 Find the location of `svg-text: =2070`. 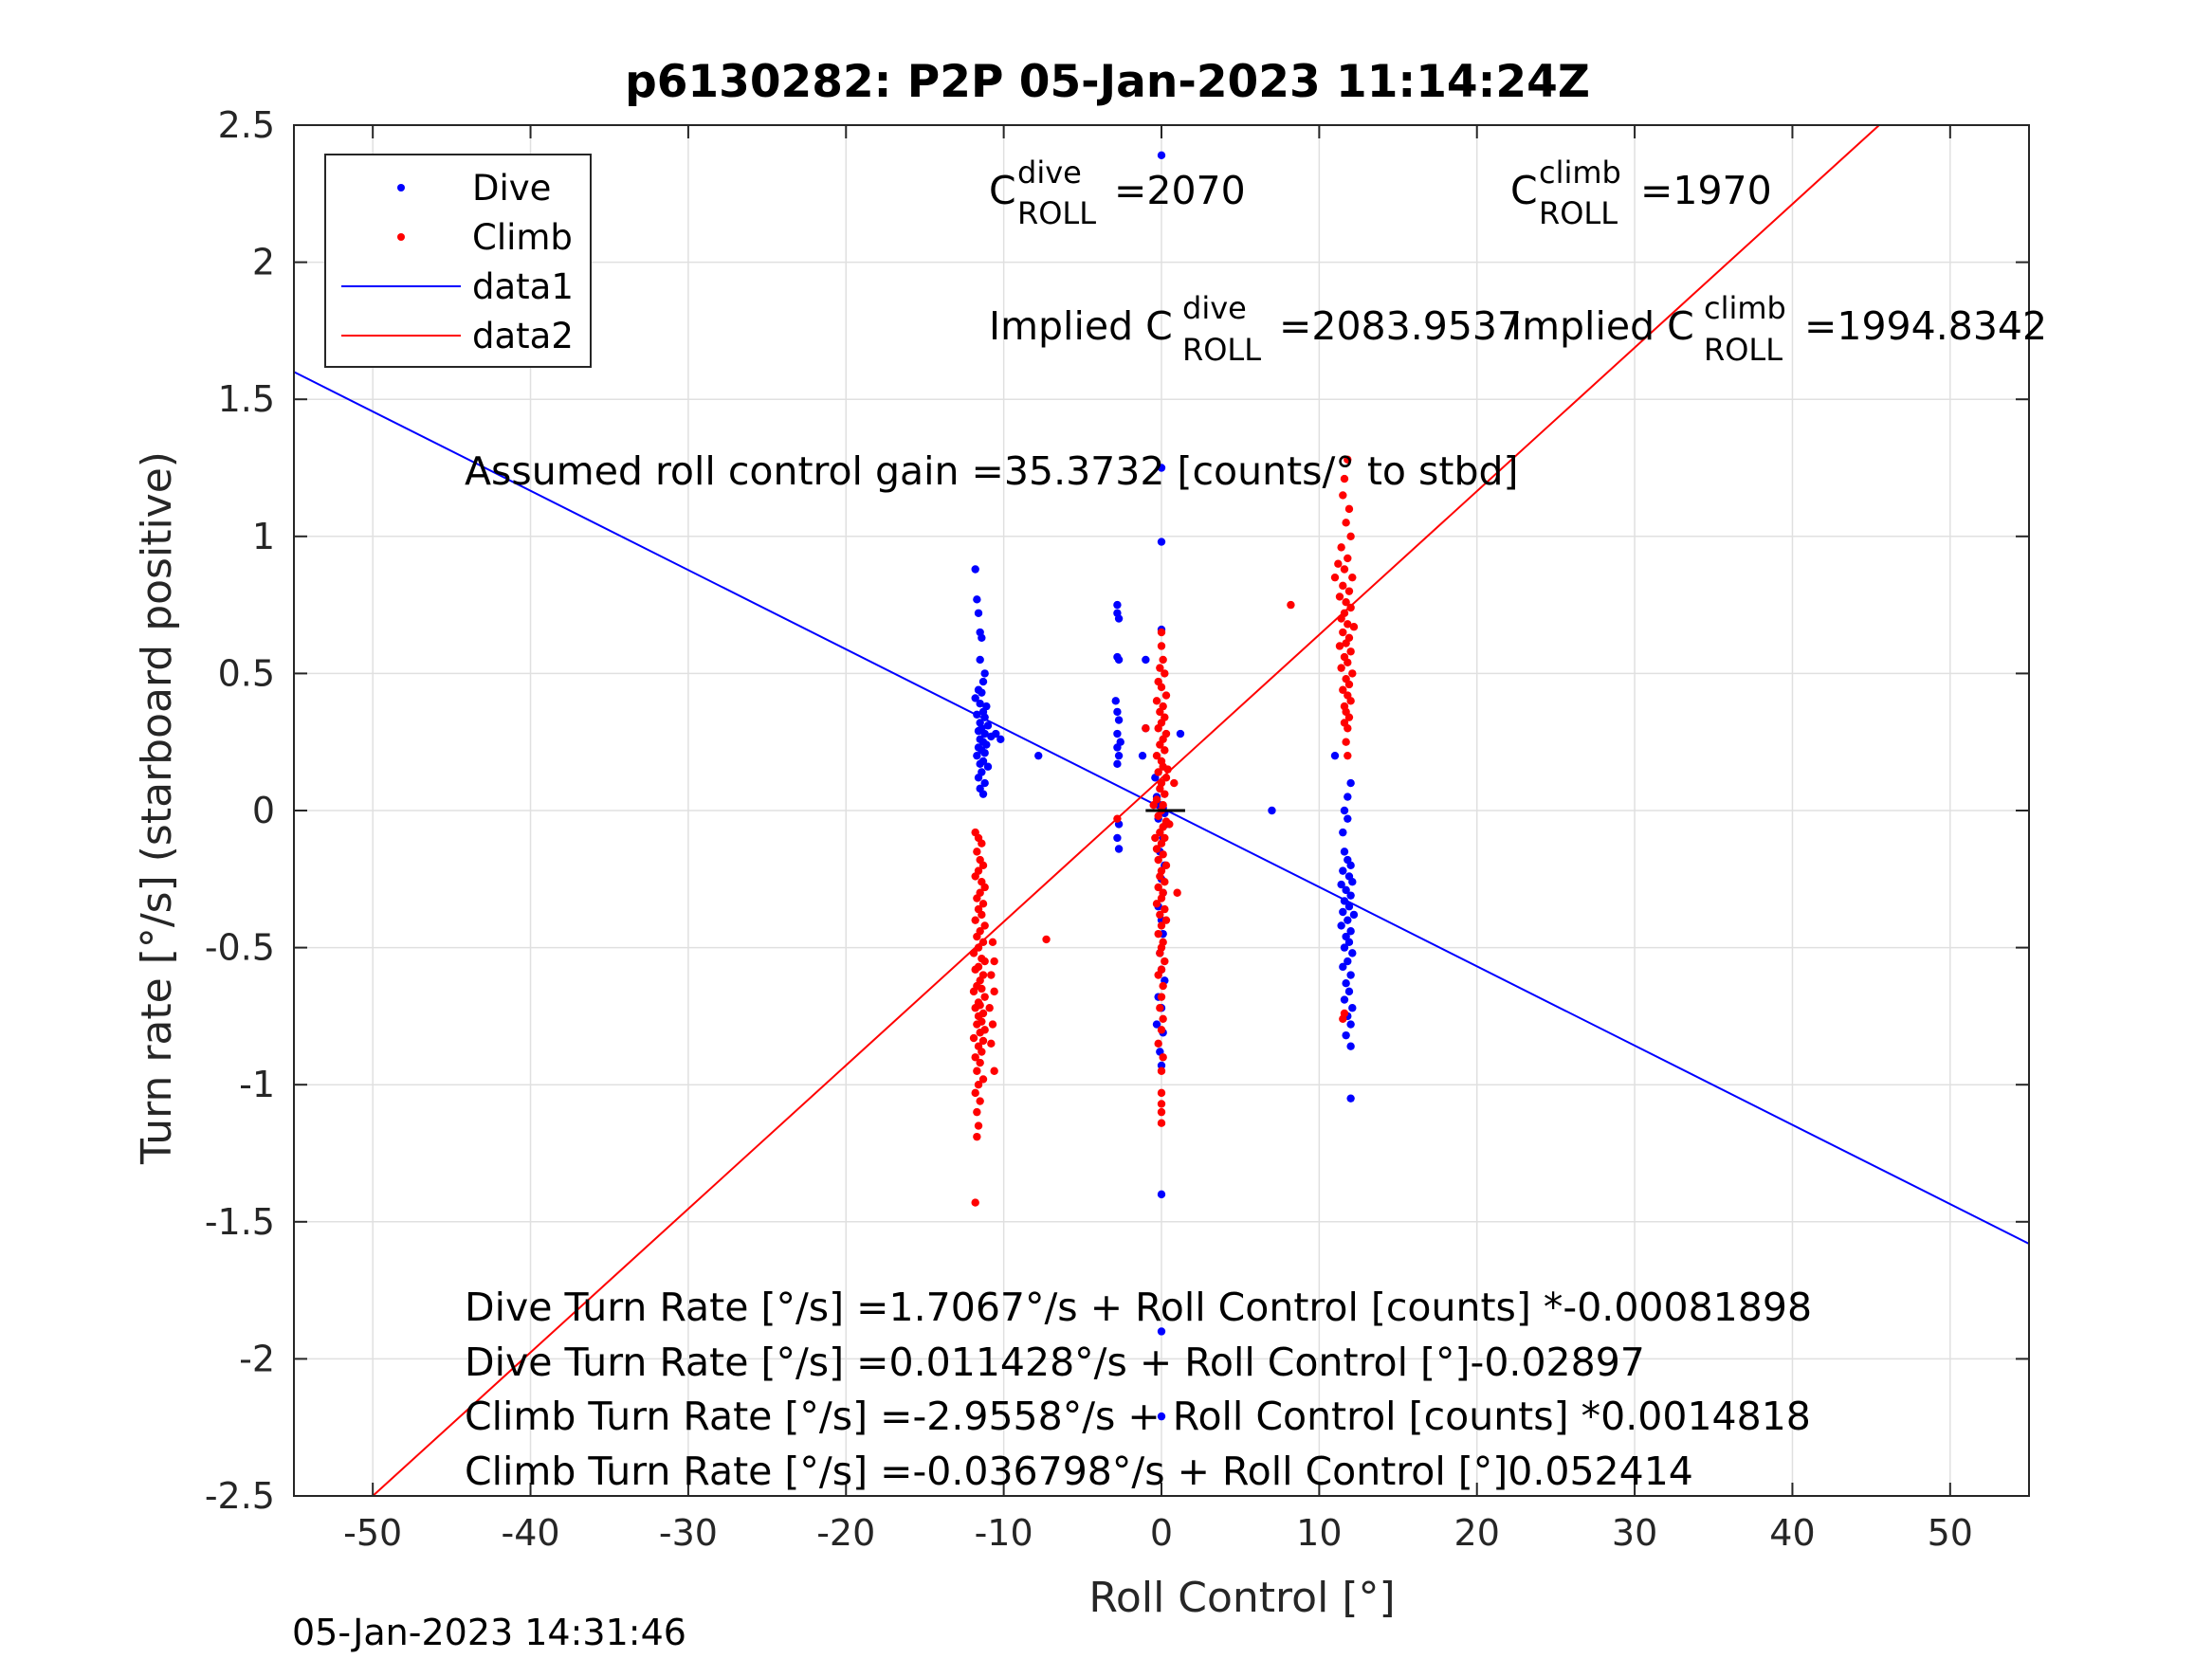

svg-text: =2070 is located at coordinates (1180, 190).